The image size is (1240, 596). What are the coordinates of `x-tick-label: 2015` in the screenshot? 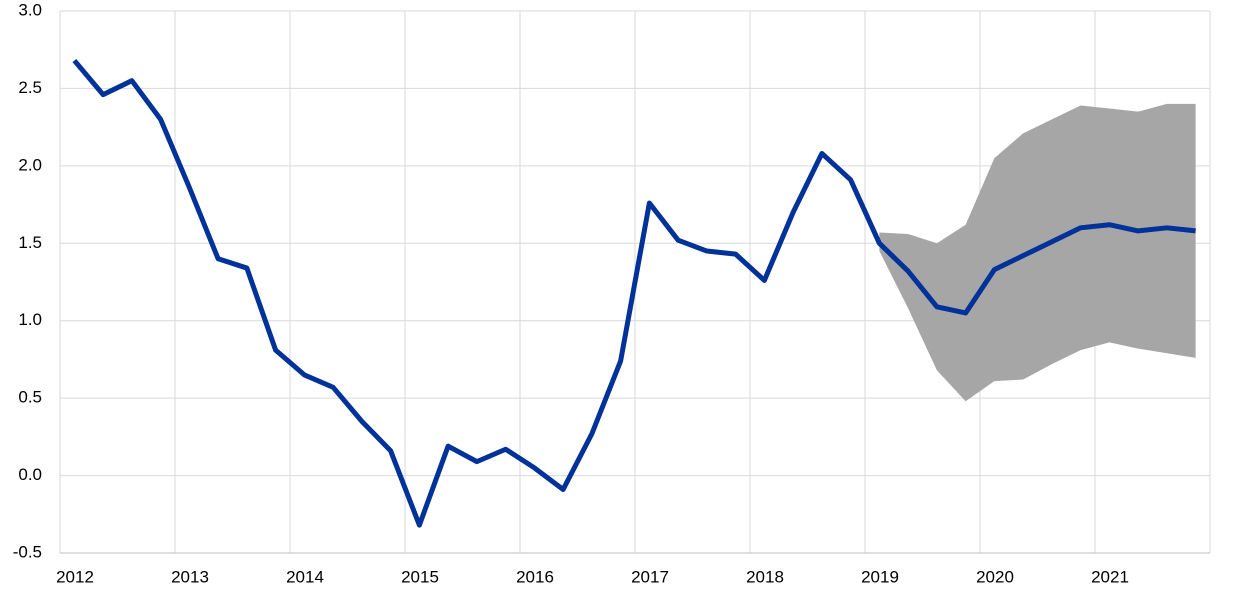 It's located at (420, 576).